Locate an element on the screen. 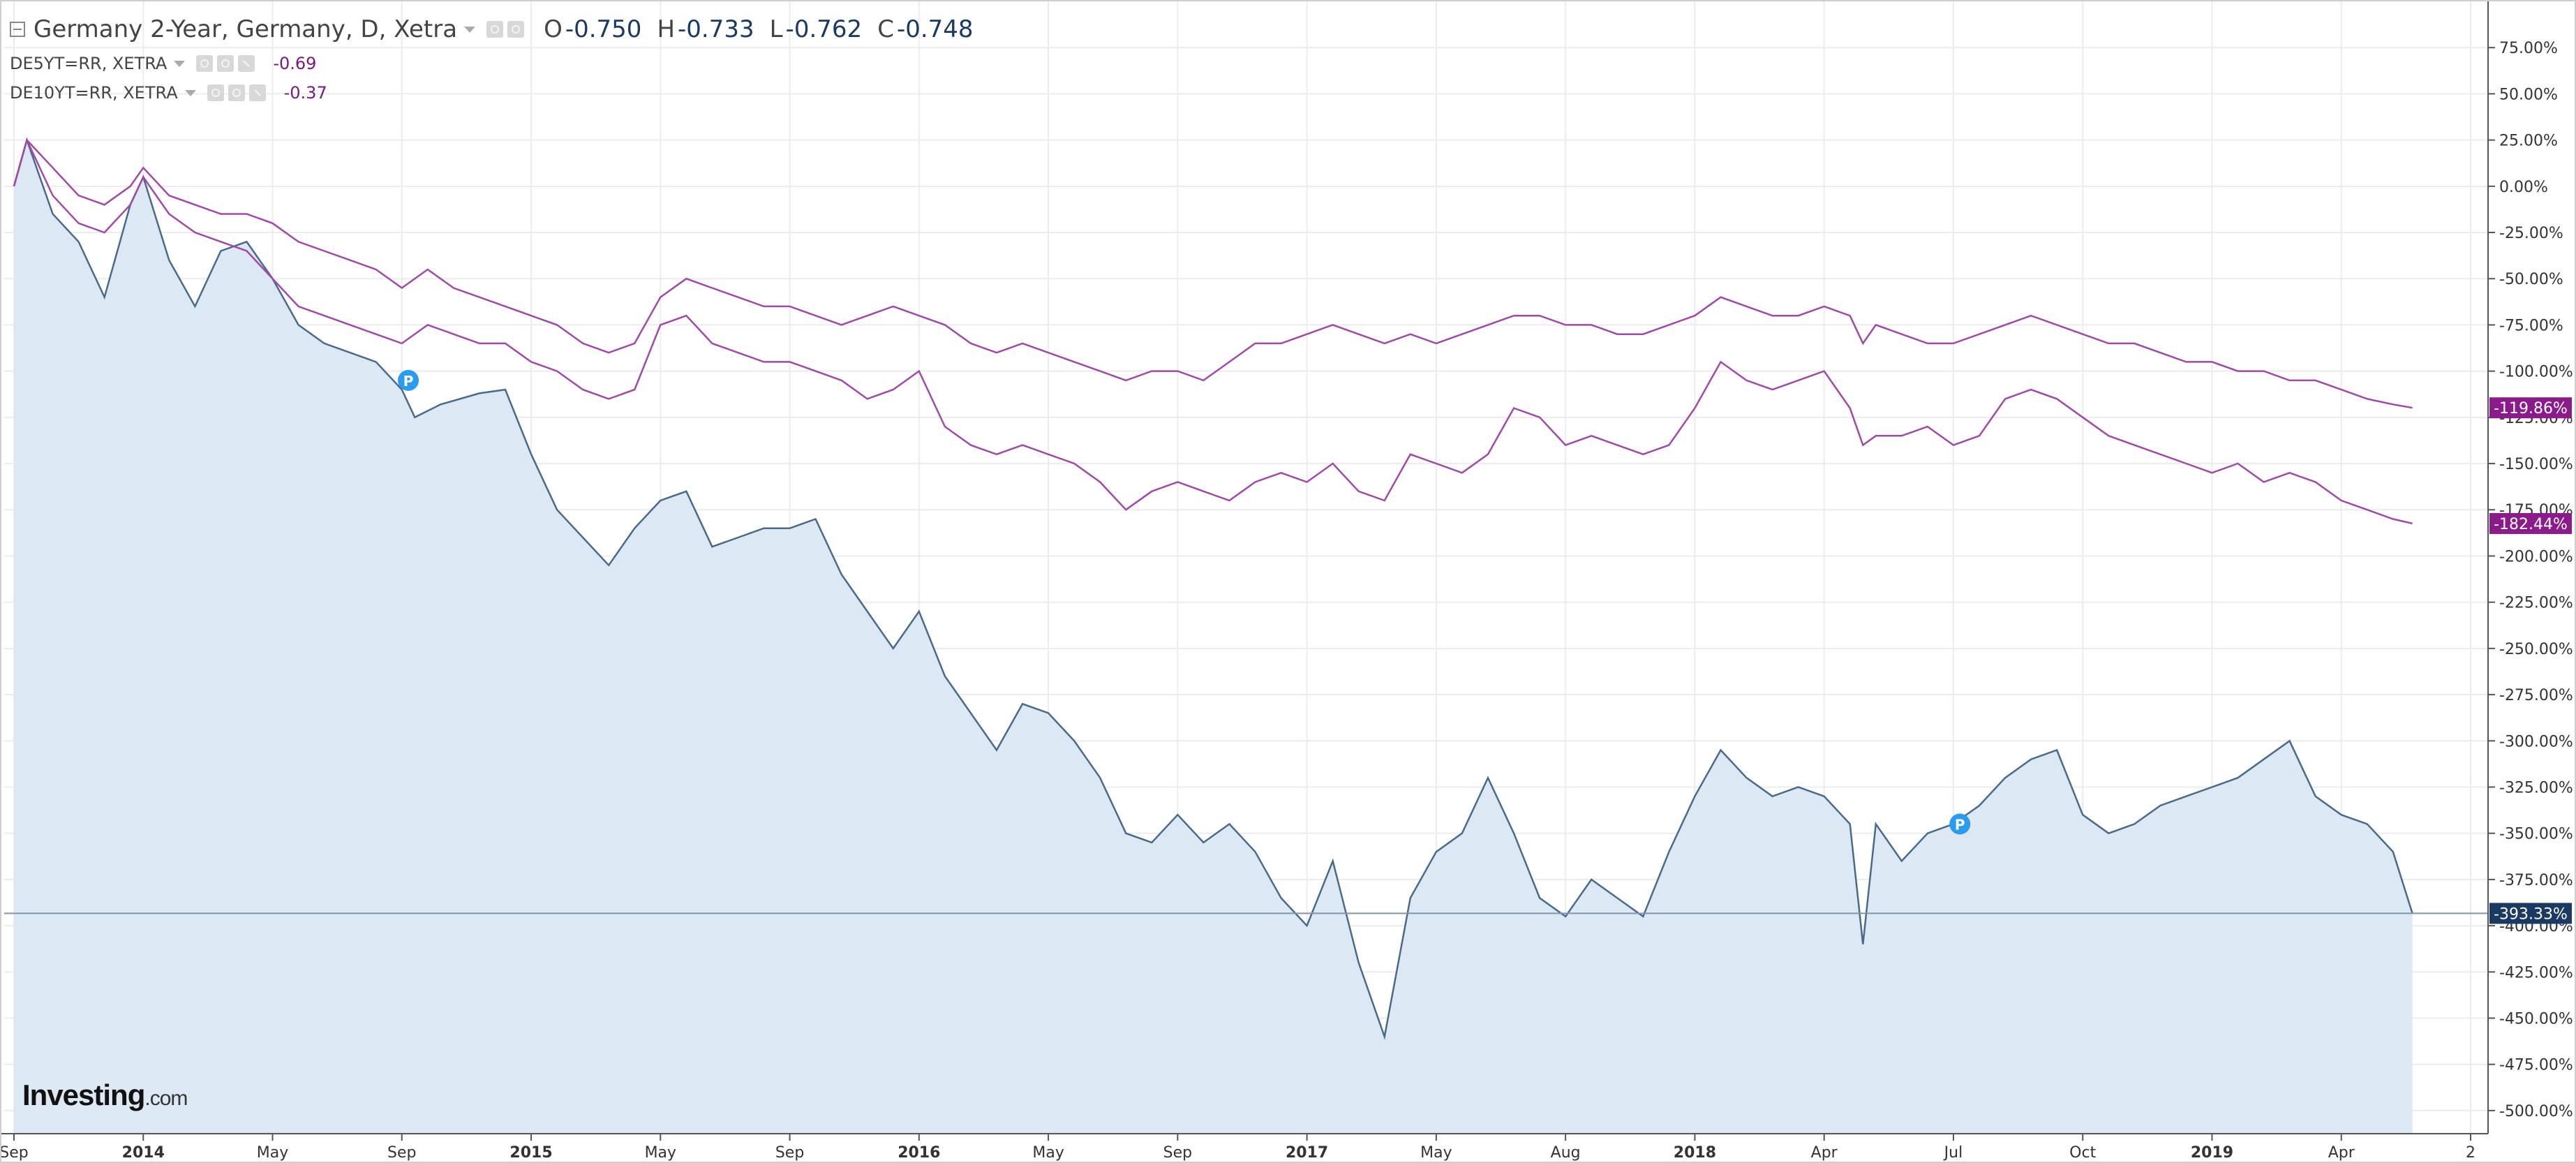 The height and width of the screenshot is (1163, 2576). last-value-text: -182.44% is located at coordinates (2531, 524).